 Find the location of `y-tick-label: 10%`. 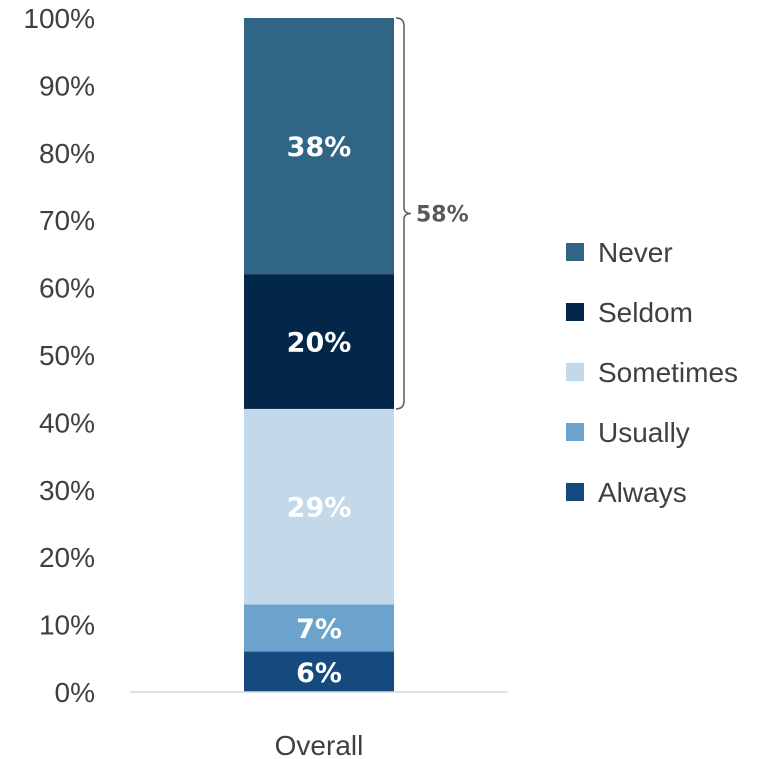

y-tick-label: 10% is located at coordinates (67, 625).